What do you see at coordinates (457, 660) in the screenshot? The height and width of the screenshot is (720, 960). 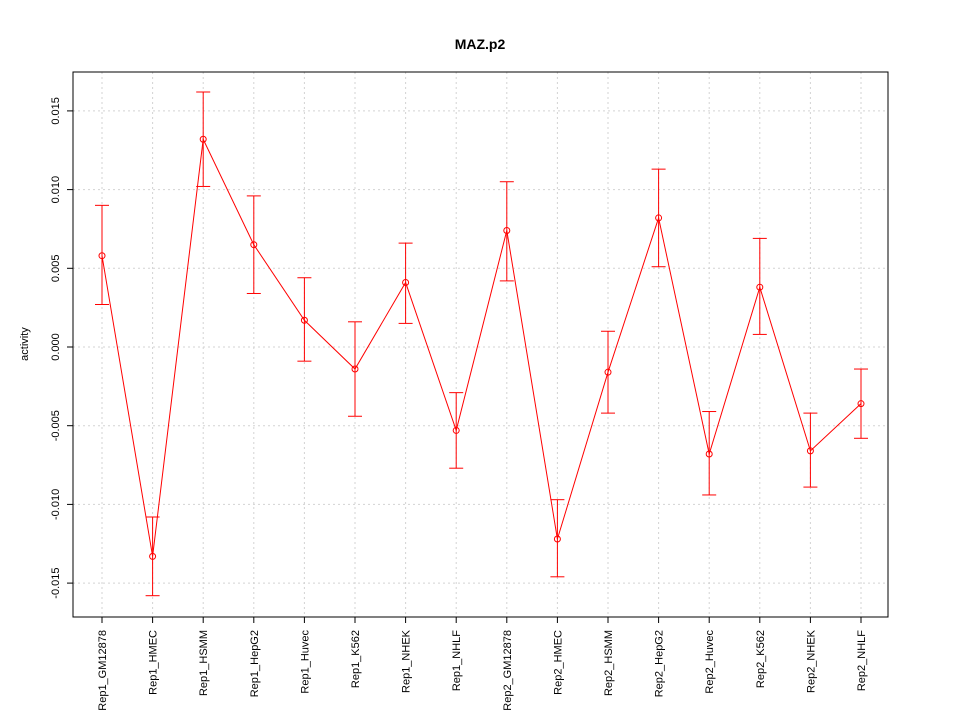 I see `x-tick-label: Rep1_NHLF` at bounding box center [457, 660].